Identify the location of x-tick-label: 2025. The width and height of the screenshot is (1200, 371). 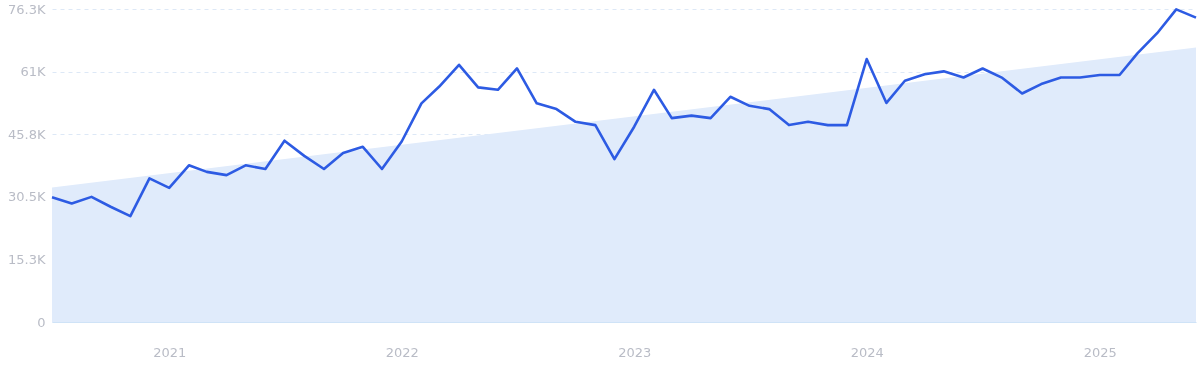
(1100, 352).